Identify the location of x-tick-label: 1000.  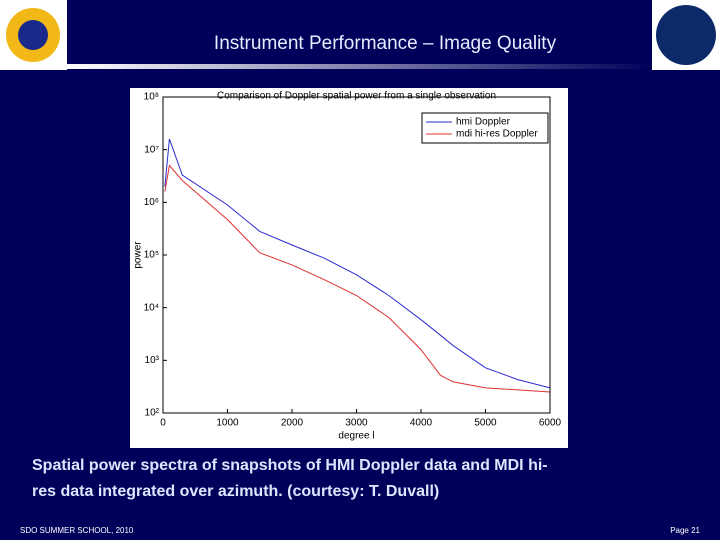
(227, 423).